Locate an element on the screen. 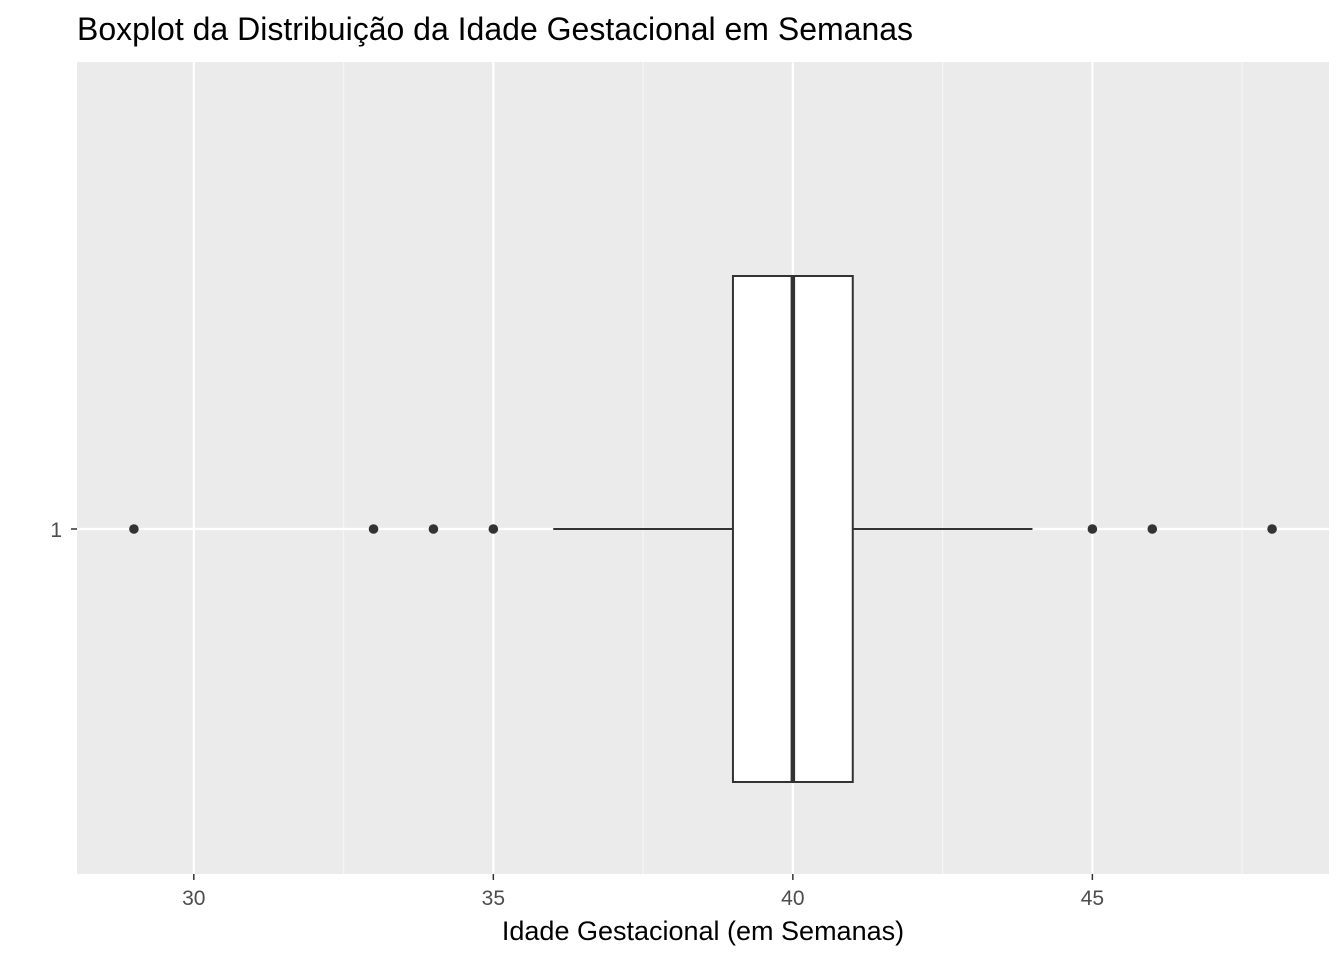  x-tick-label: 45 is located at coordinates (1092, 898).